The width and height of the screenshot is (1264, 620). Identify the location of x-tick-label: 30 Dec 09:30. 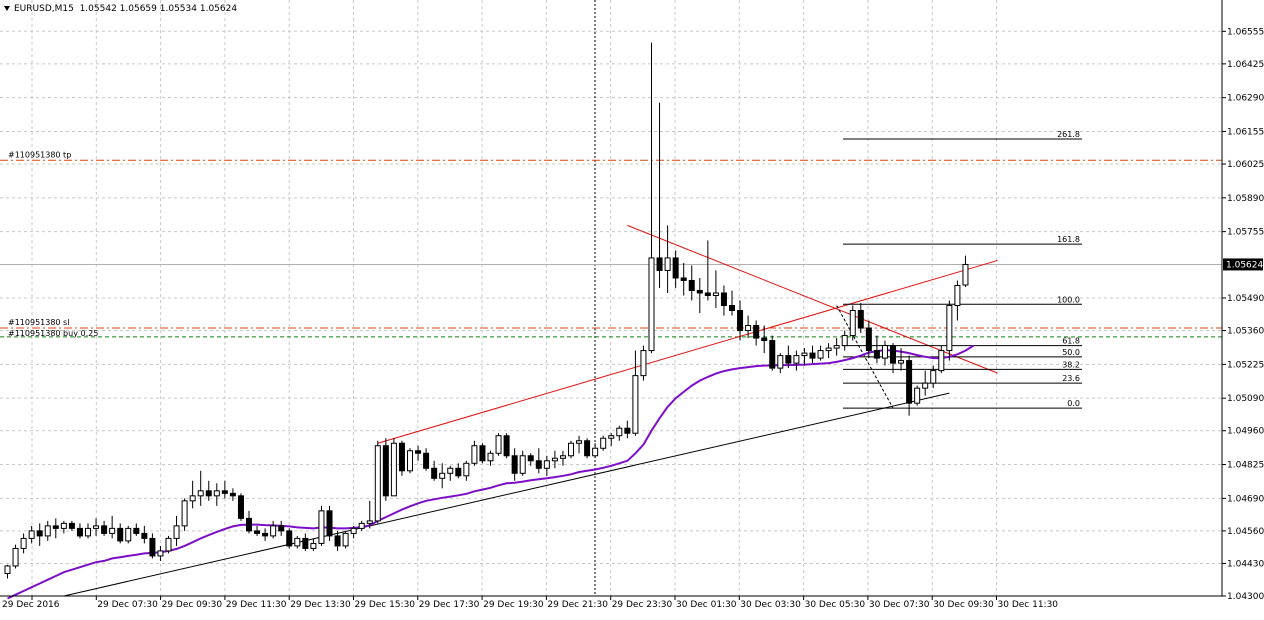
(963, 605).